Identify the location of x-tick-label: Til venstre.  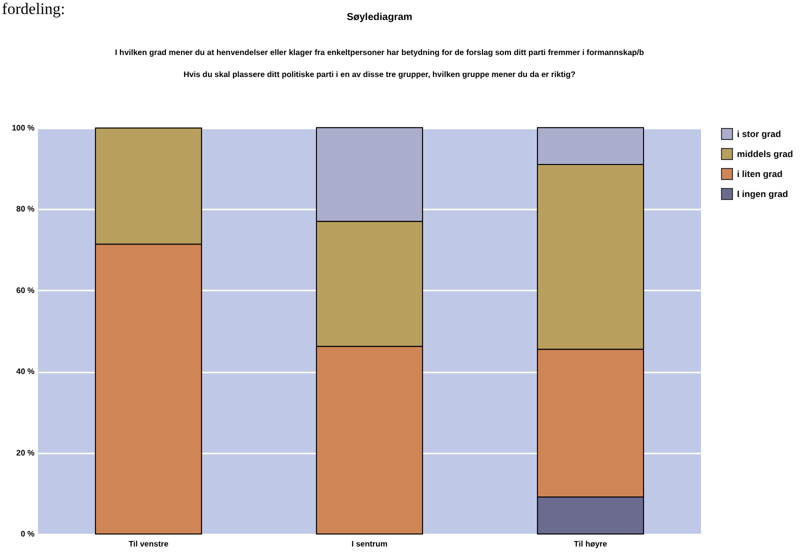
(148, 544).